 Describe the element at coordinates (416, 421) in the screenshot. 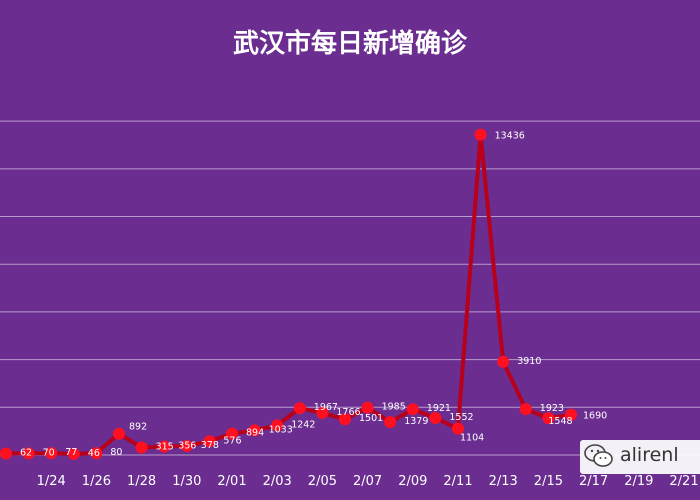

I see `data-label: 1379` at that location.